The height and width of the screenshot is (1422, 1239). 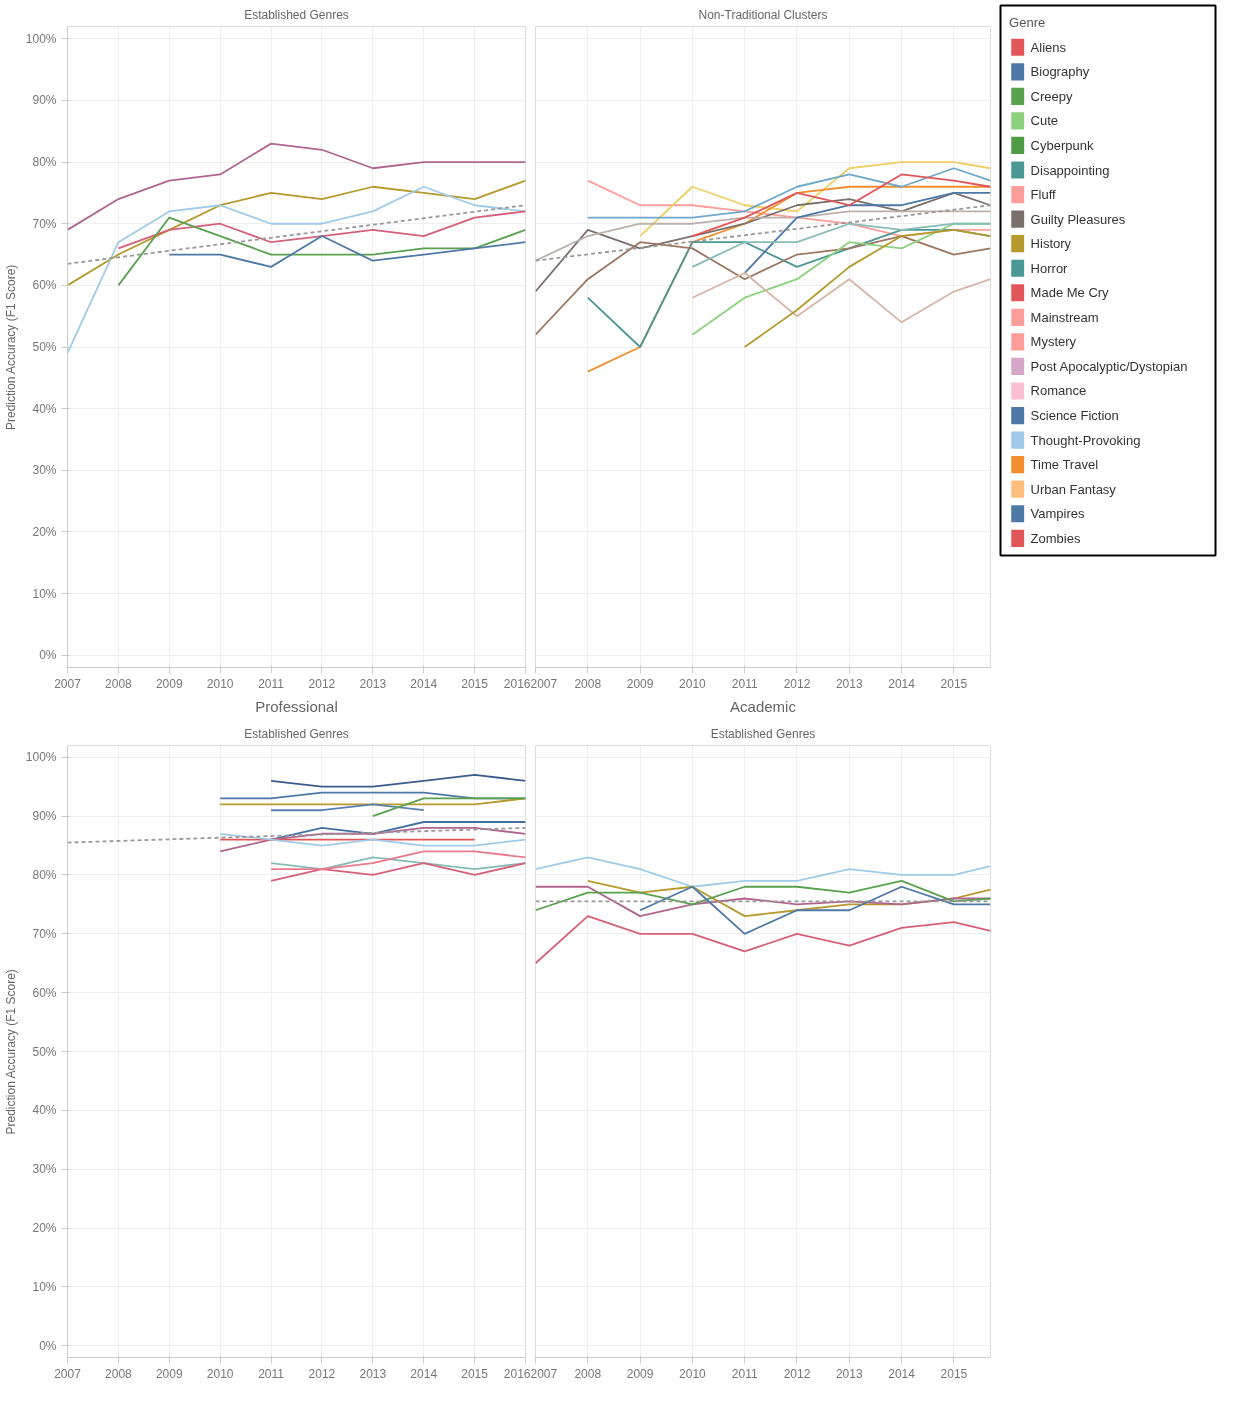 What do you see at coordinates (1064, 465) in the screenshot?
I see `category-label: Time Travel` at bounding box center [1064, 465].